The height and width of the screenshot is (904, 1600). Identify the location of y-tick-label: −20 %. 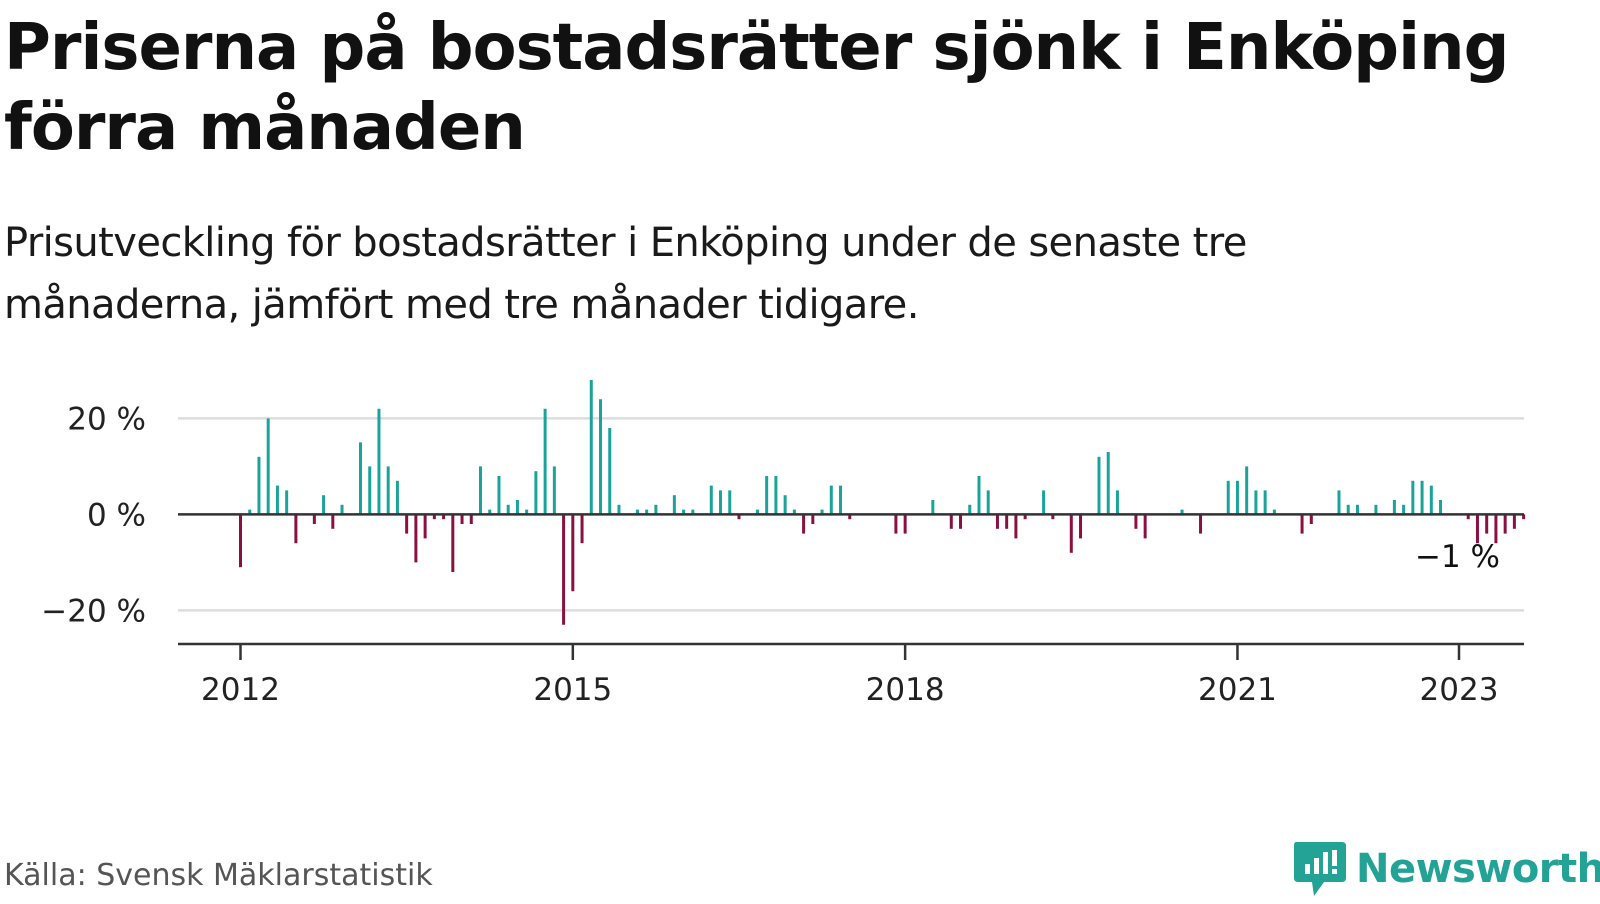
(93, 611).